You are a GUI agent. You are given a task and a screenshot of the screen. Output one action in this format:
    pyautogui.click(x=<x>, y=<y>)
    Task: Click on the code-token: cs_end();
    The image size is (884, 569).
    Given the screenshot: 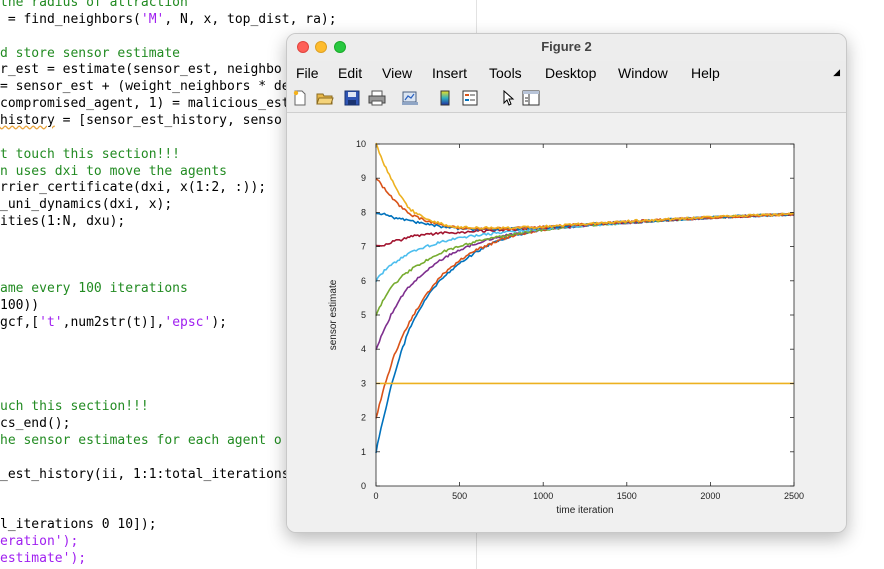 What is the action you would take?
    pyautogui.click(x=35, y=424)
    